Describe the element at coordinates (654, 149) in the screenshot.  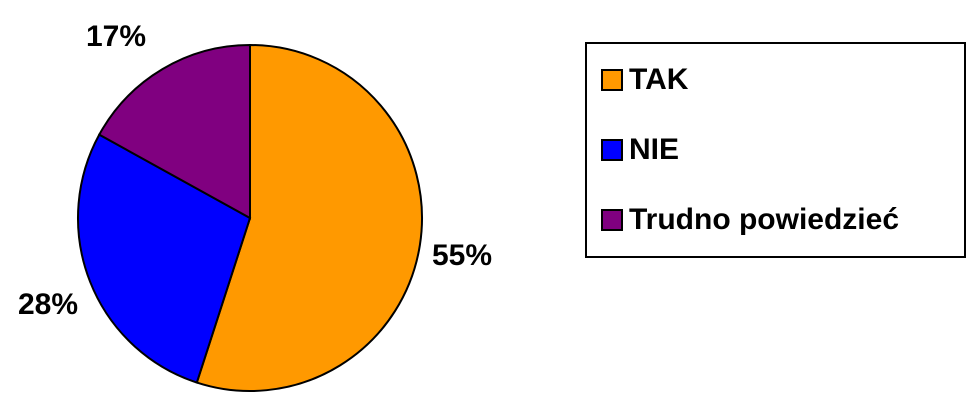
I see `legend-label-nie: NIE` at that location.